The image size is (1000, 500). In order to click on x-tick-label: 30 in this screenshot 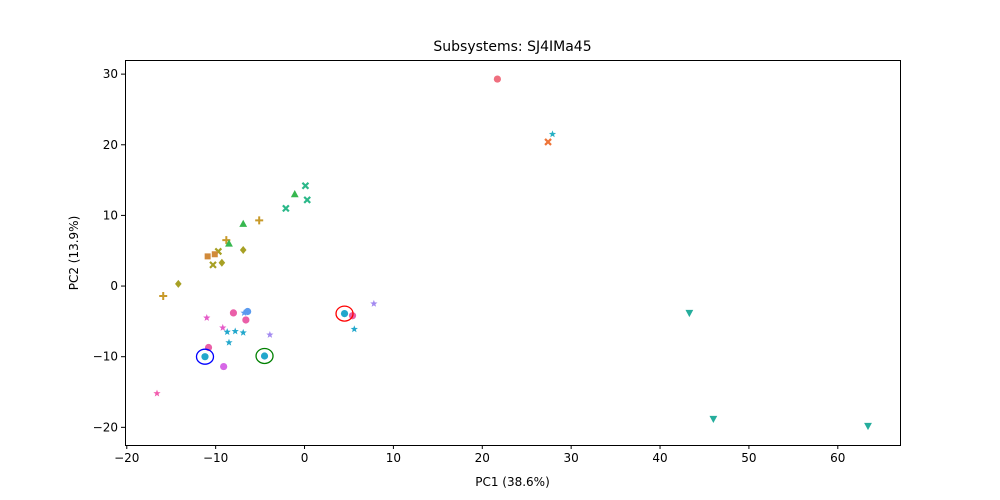, I will do `click(571, 458)`.